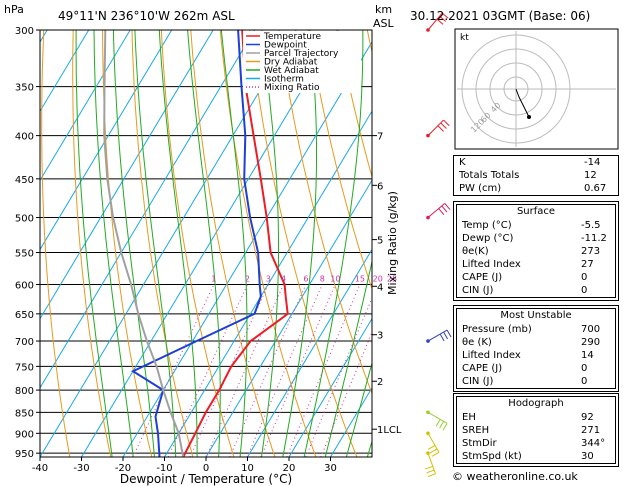  What do you see at coordinates (438, 245) in the screenshot?
I see `wind-barbs` at bounding box center [438, 245].